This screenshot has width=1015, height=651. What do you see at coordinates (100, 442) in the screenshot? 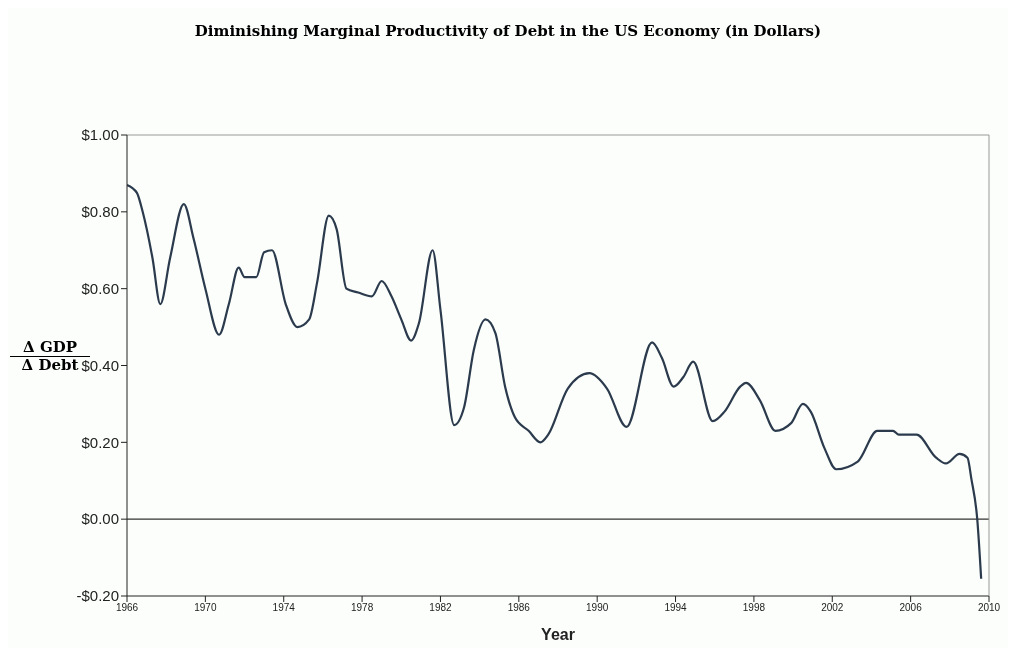
I see `y-tick-label: $0.20` at bounding box center [100, 442].